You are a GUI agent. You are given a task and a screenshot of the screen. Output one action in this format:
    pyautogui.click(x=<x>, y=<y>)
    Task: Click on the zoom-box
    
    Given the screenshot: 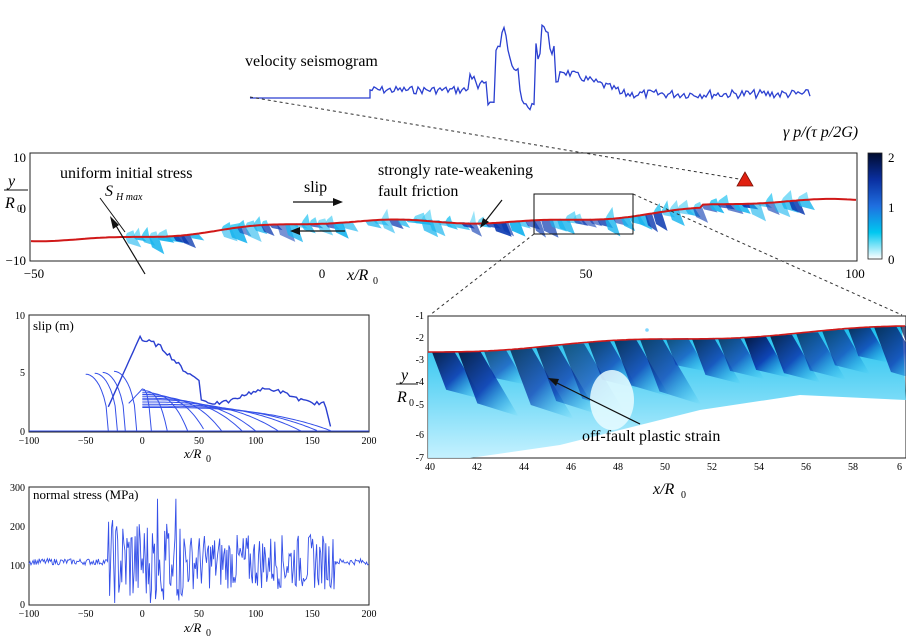 What is the action you would take?
    pyautogui.click(x=583, y=214)
    